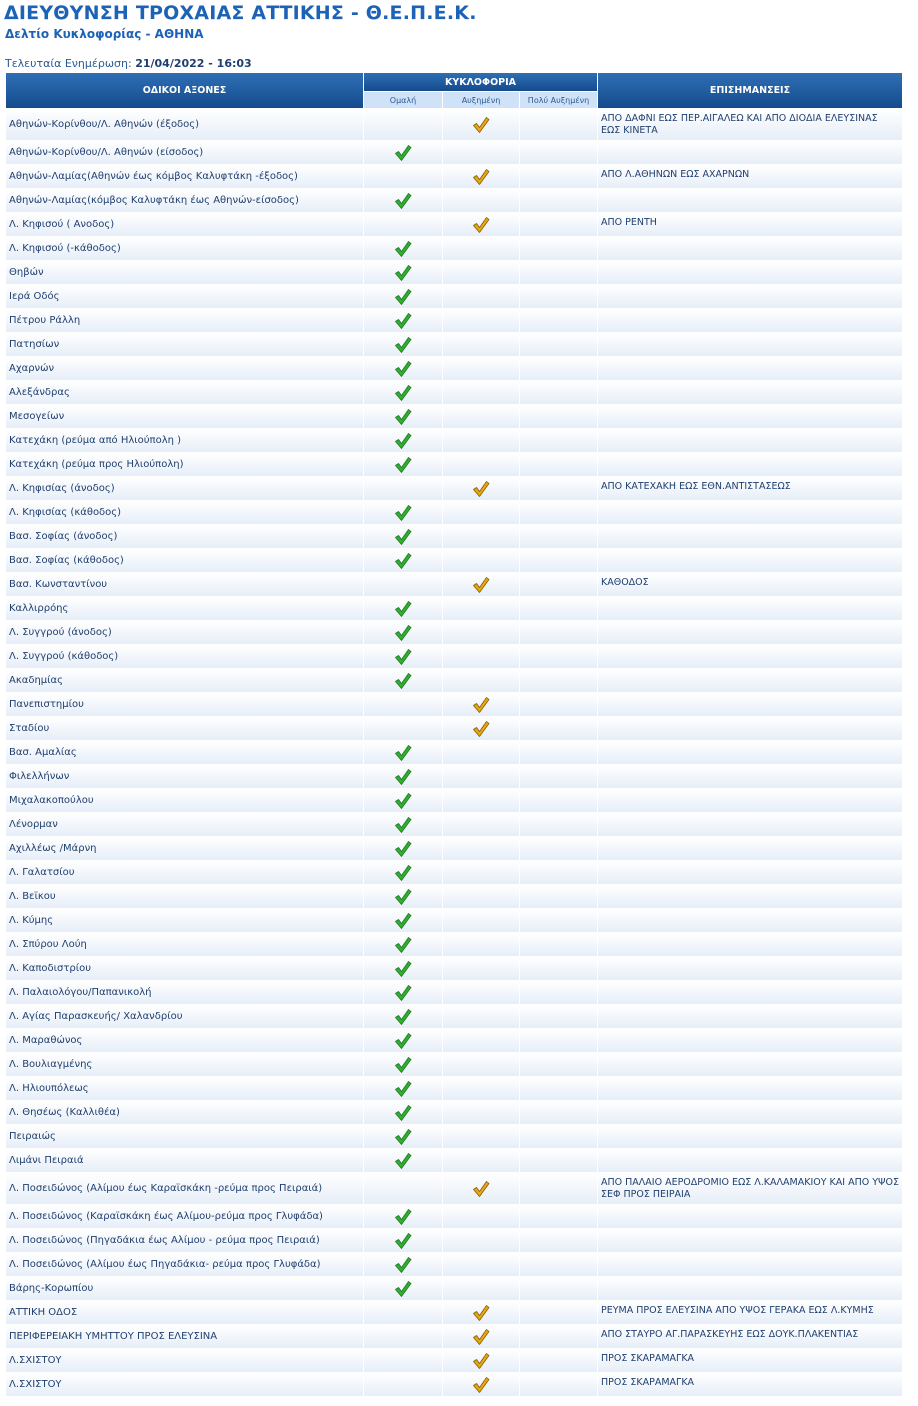 Image resolution: width=918 pixels, height=1406 pixels. What do you see at coordinates (184, 1112) in the screenshot?
I see `road-name: Λ. Θησέως (Καλλιθέα)` at bounding box center [184, 1112].